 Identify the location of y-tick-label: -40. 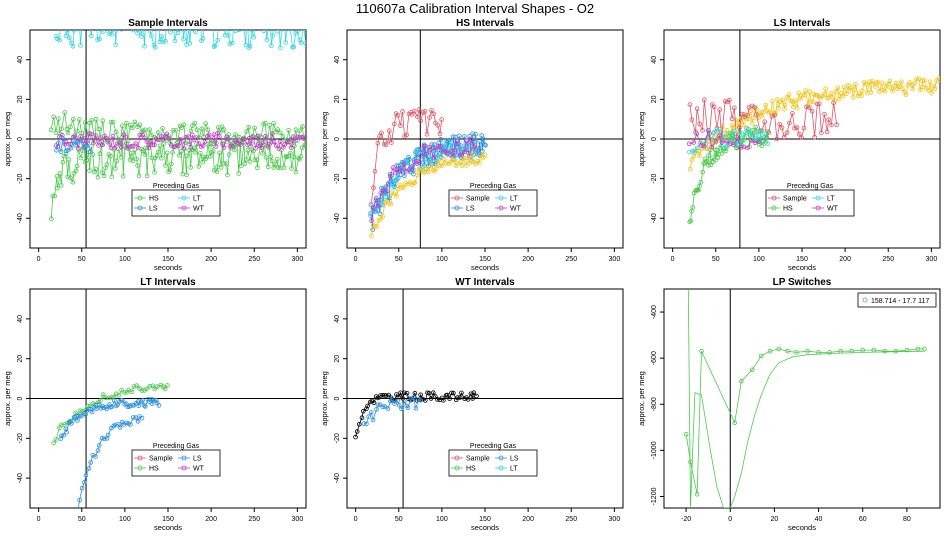
(20, 478).